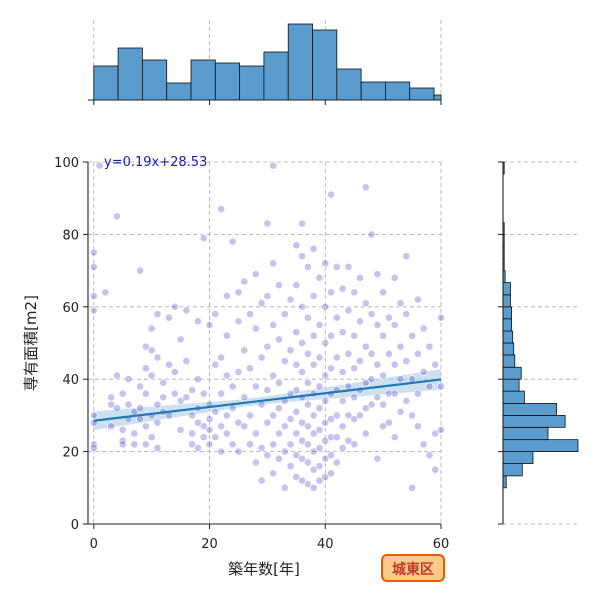  I want to click on y-tick-label: 0, so click(75, 525).